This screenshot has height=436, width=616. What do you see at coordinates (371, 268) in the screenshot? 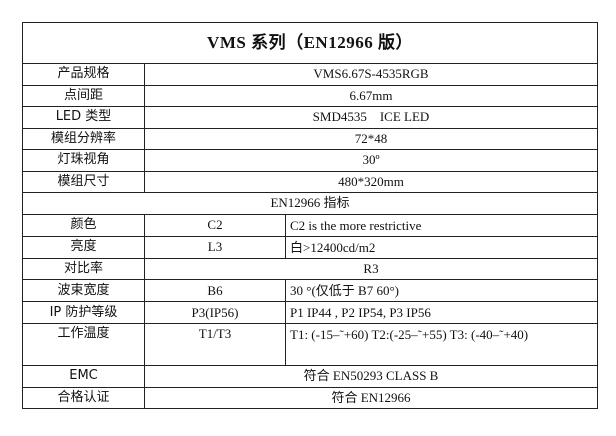
I see `row-value: R3` at bounding box center [371, 268].